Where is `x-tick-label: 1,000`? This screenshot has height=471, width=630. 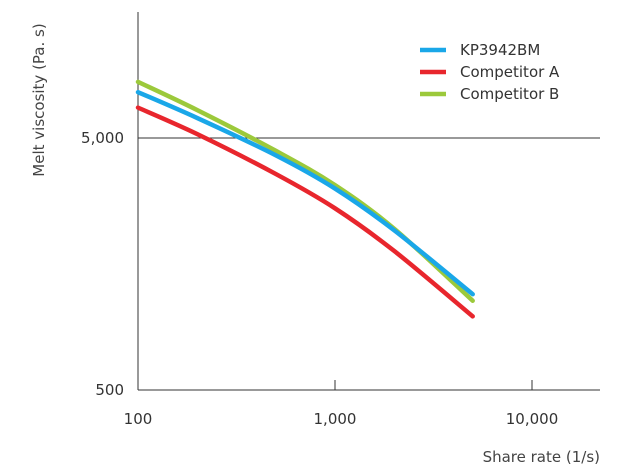
x-tick-label: 1,000 is located at coordinates (335, 419).